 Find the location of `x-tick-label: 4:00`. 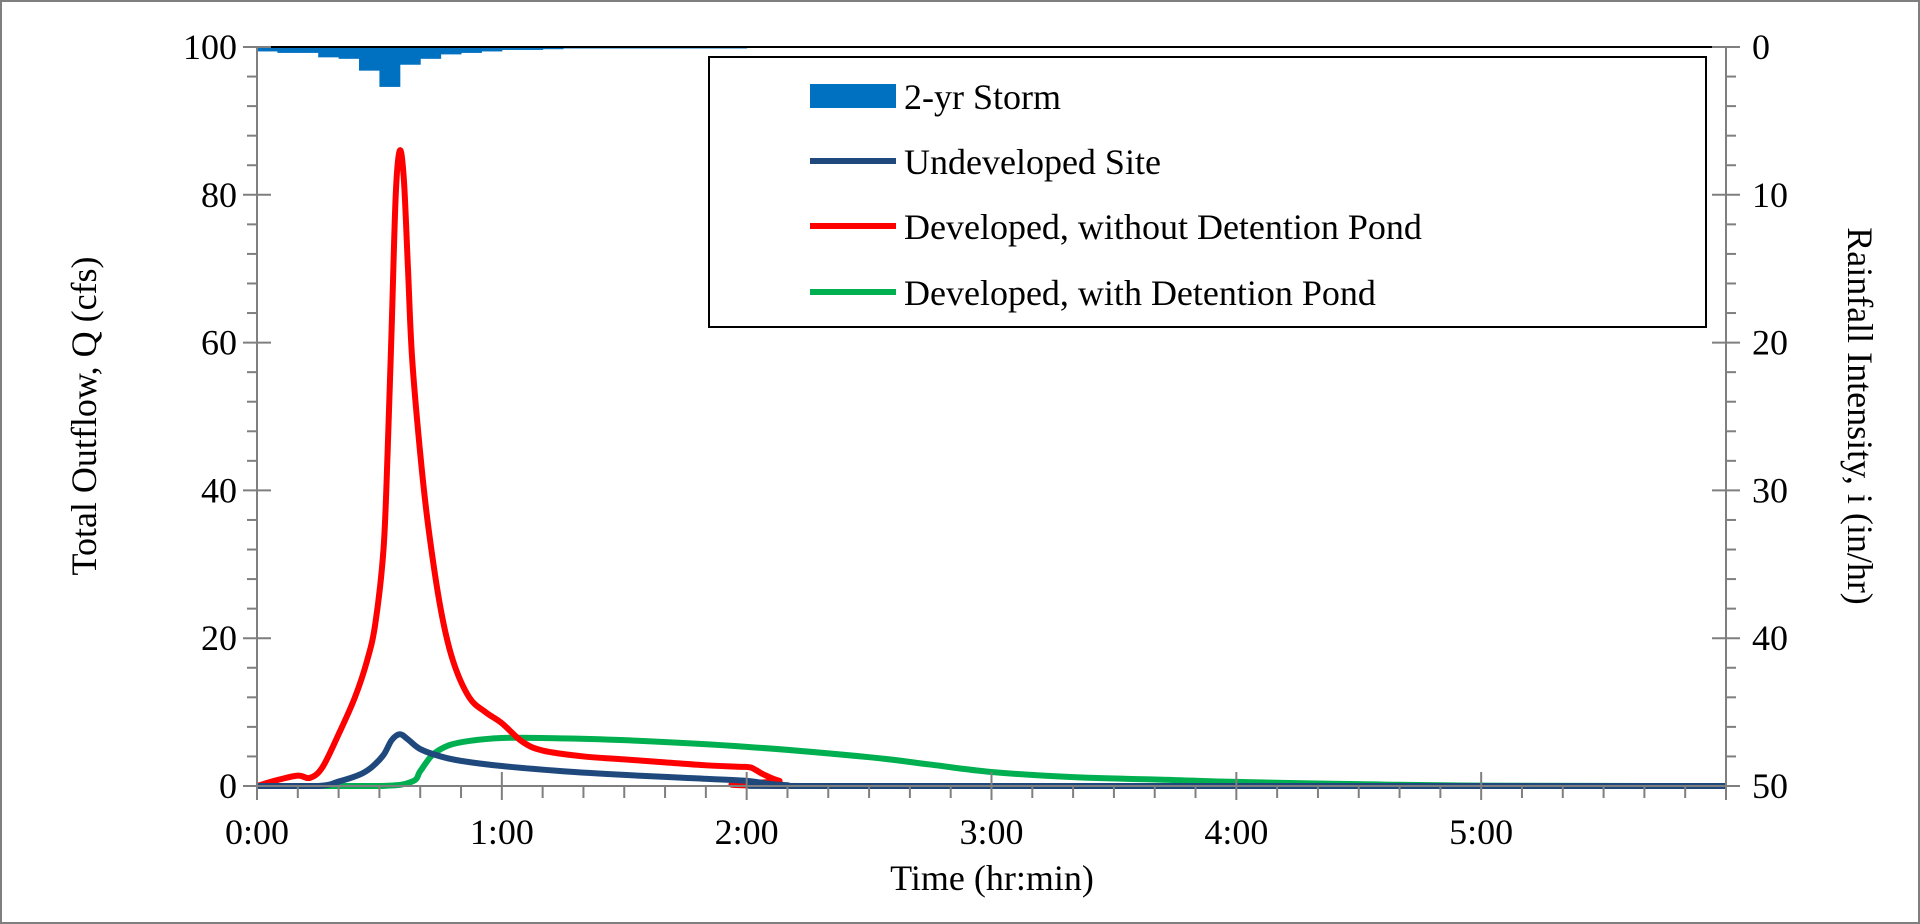

x-tick-label: 4:00 is located at coordinates (1236, 832).